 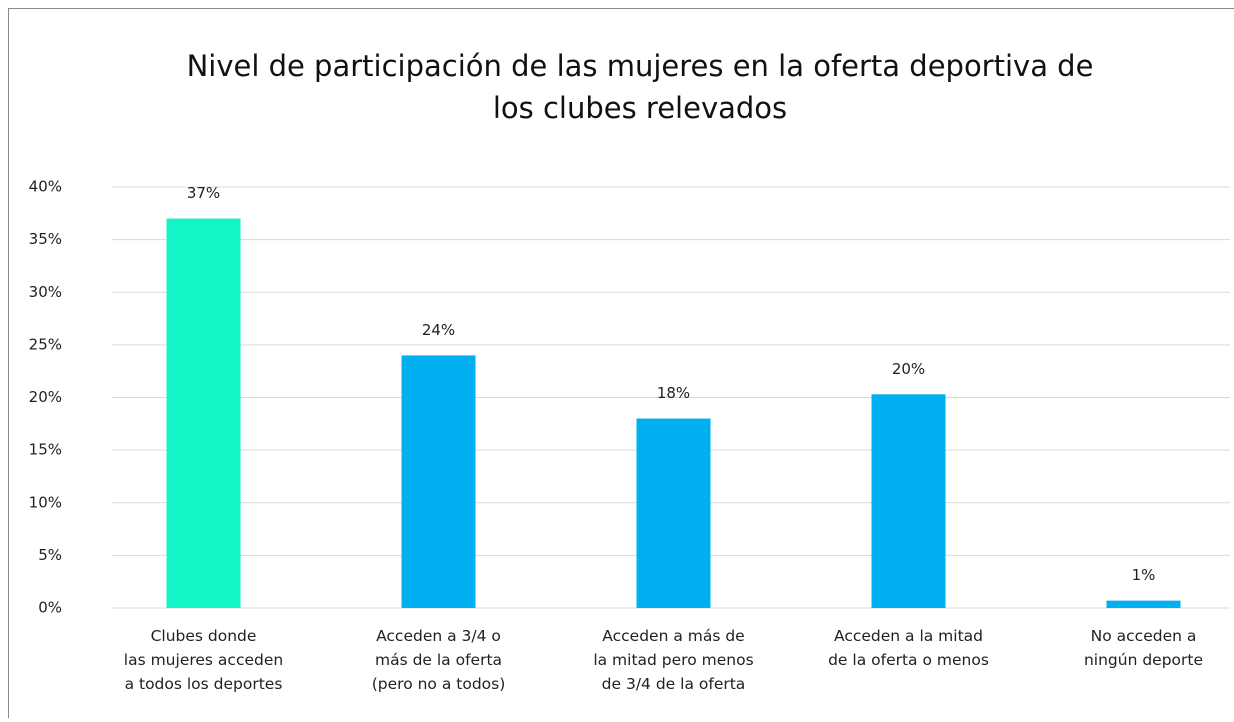 I want to click on value-label: 1%, so click(x=1144, y=575).